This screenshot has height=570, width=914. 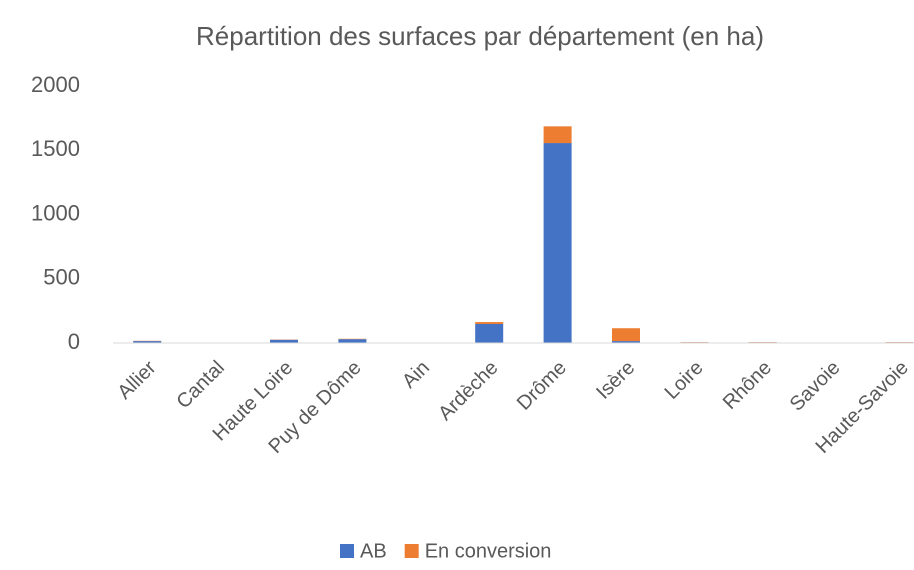 What do you see at coordinates (815, 386) in the screenshot?
I see `x-tick-label: Savoie` at bounding box center [815, 386].